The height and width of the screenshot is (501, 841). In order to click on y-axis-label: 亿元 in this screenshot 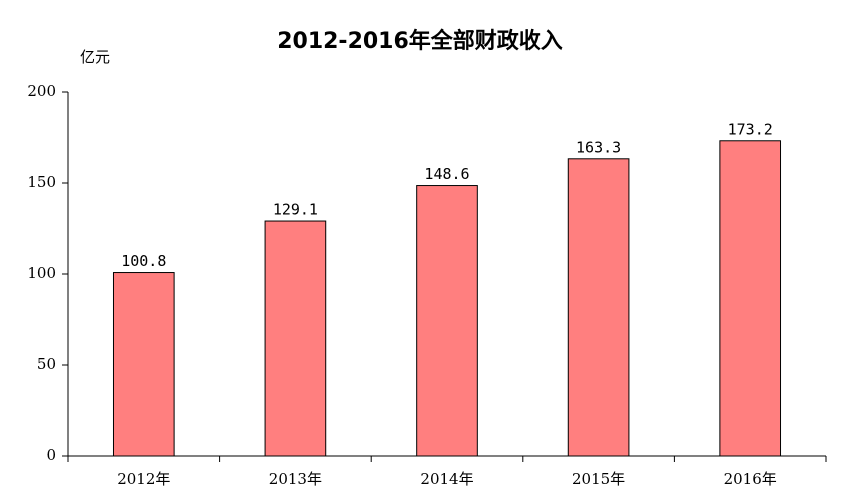, I will do `click(95, 57)`.